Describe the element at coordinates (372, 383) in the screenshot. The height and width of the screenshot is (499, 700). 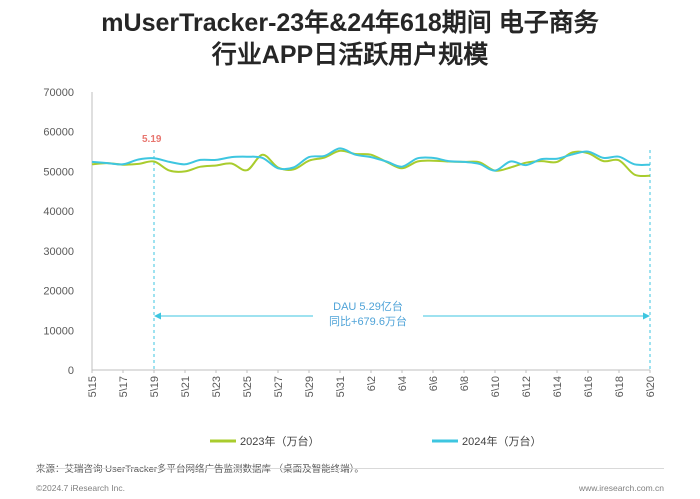
I see `x-tick-label: 6\2` at that location.